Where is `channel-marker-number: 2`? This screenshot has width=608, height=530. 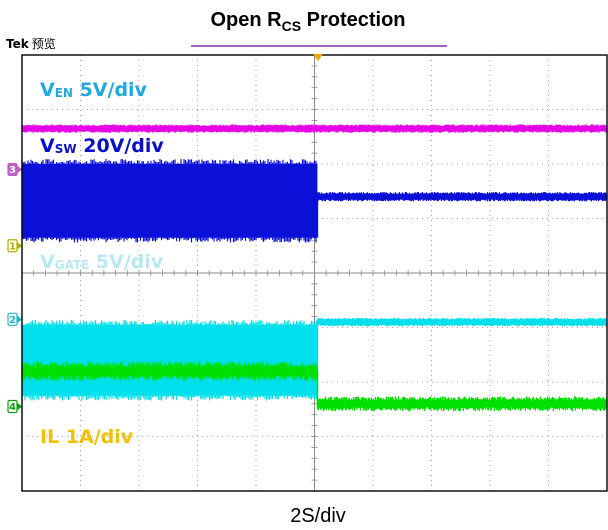
channel-marker-number: 2 is located at coordinates (12, 320).